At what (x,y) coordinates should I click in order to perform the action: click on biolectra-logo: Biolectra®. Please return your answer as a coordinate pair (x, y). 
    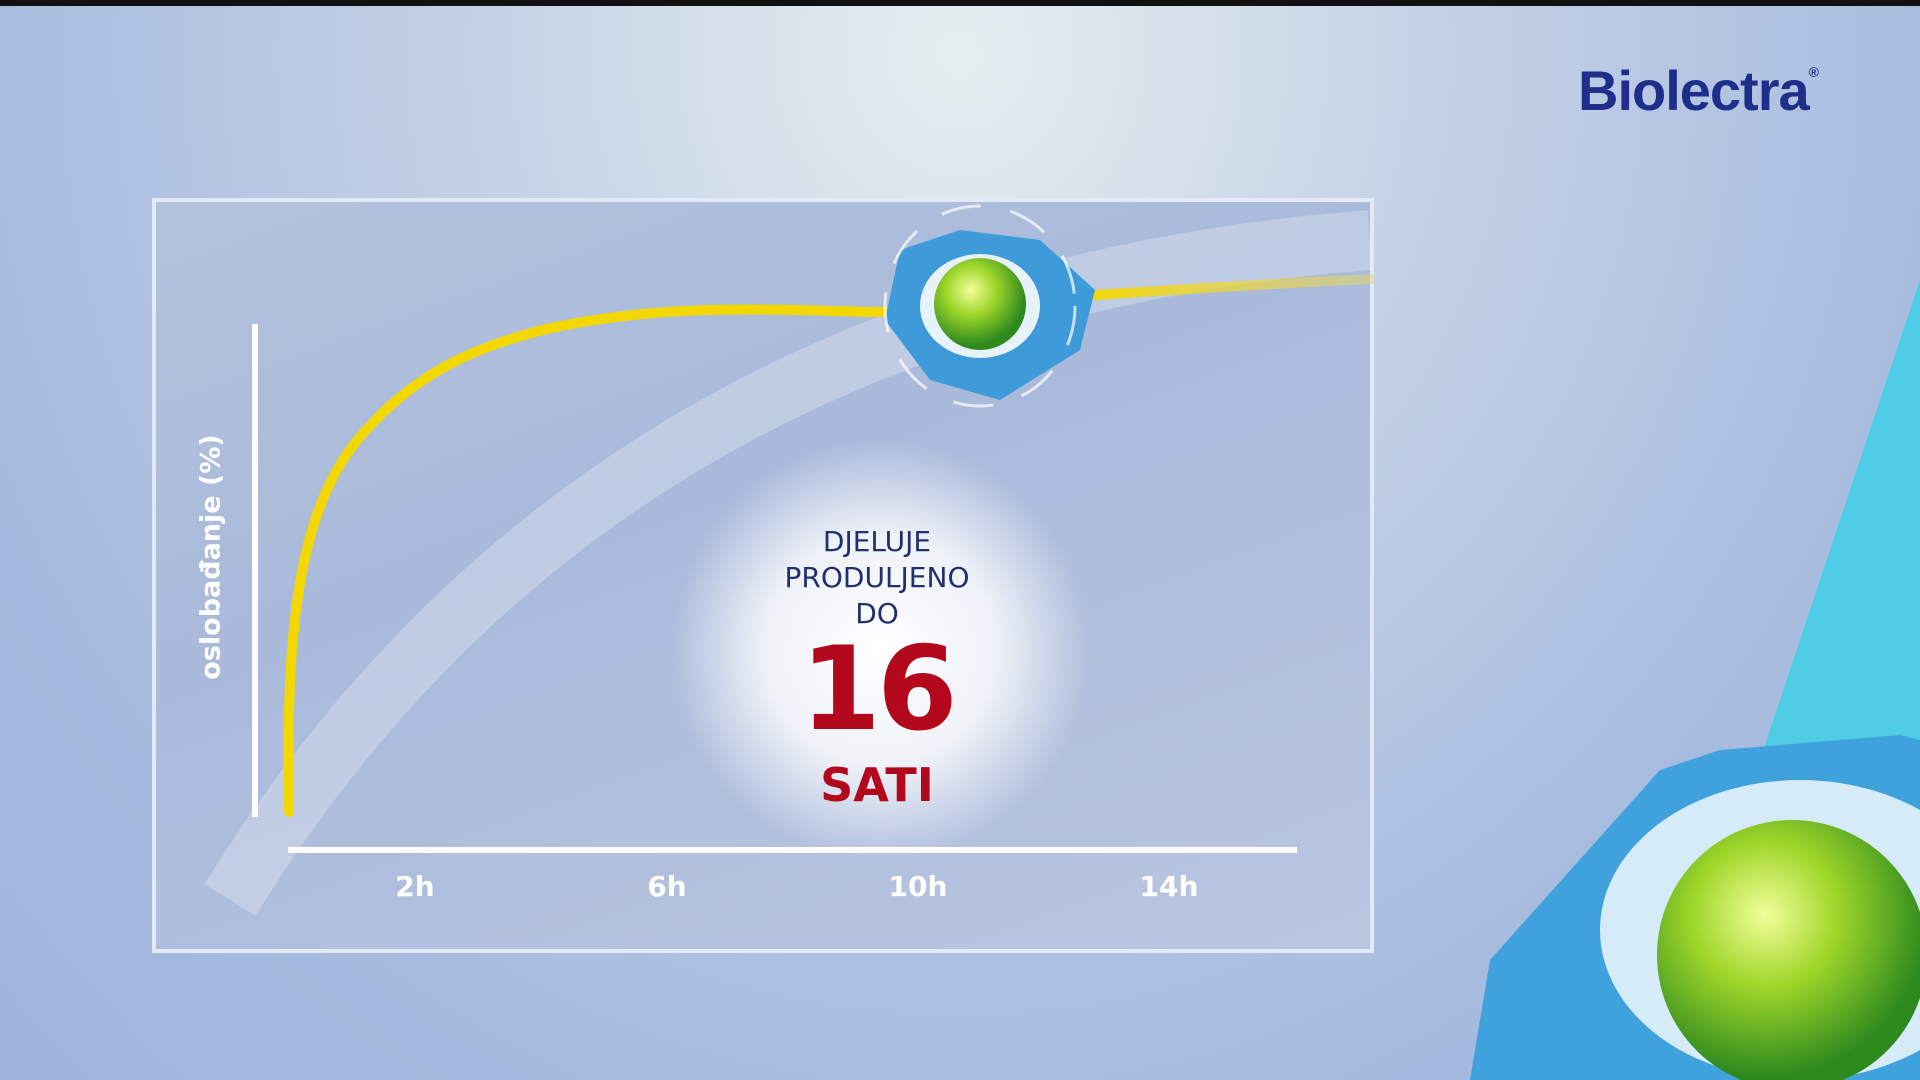
    Looking at the image, I should click on (1698, 90).